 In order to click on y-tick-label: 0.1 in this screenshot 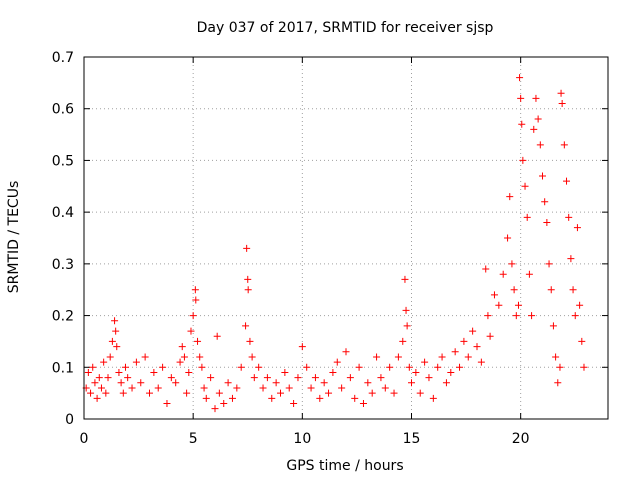, I will do `click(63, 368)`.